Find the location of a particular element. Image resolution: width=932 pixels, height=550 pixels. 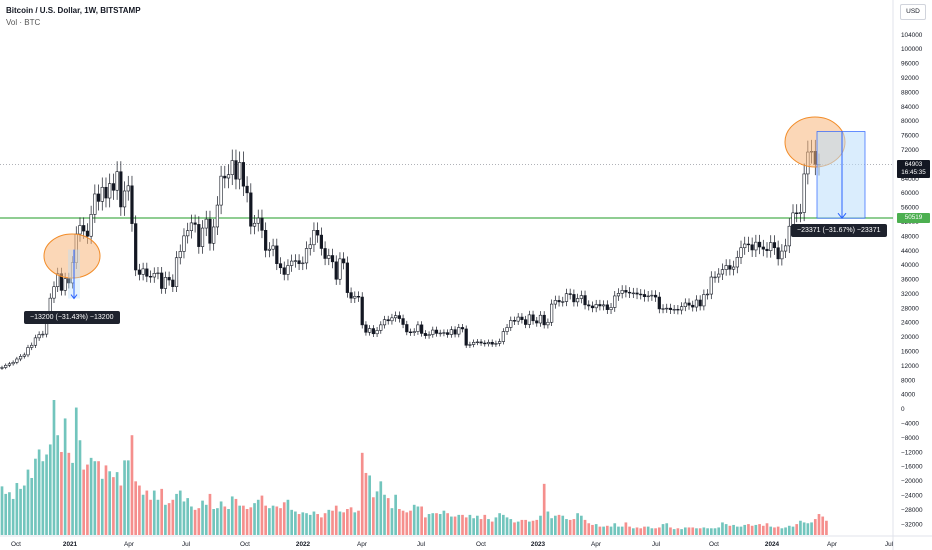

support-price-tag: 50519 is located at coordinates (913, 217).